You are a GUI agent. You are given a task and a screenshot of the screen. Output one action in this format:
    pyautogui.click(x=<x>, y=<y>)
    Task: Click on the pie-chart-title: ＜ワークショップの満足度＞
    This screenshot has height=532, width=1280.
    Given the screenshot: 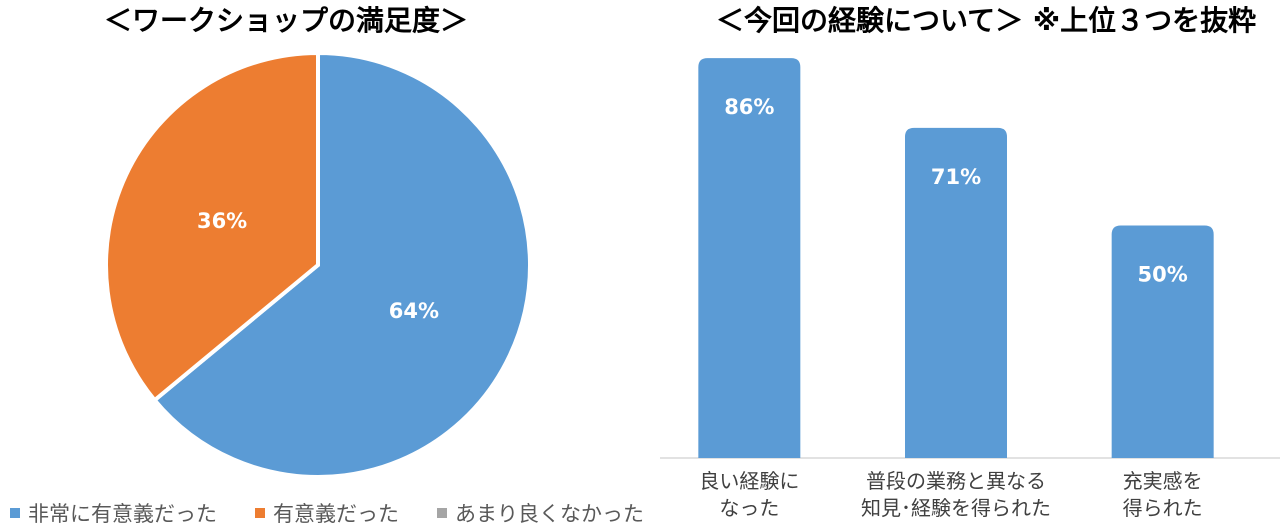 What is the action you would take?
    pyautogui.click(x=286, y=20)
    